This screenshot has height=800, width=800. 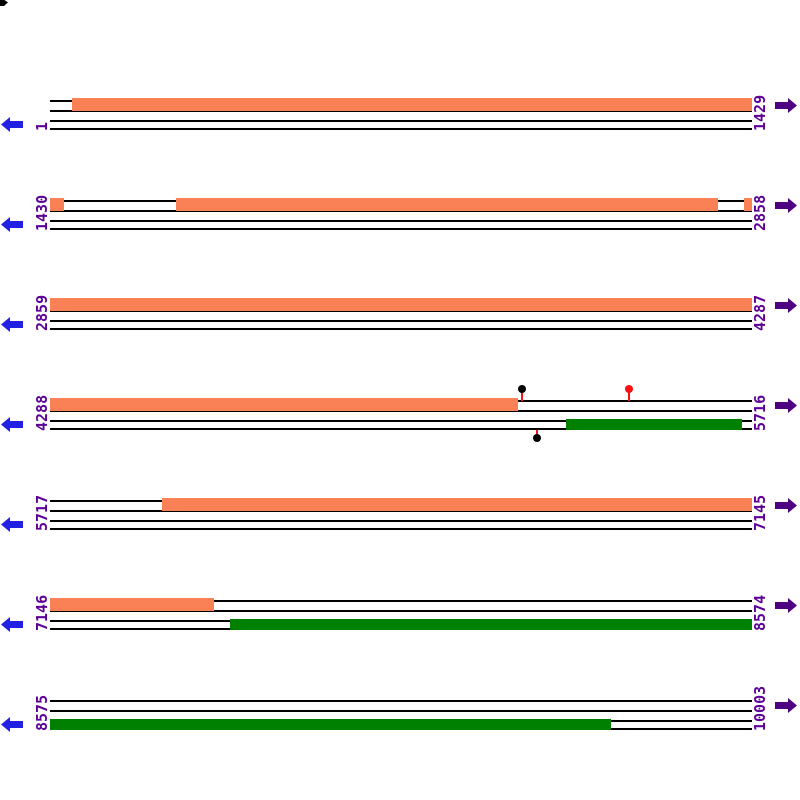 I want to click on segment-start-coordinate: 2859, so click(x=42, y=312).